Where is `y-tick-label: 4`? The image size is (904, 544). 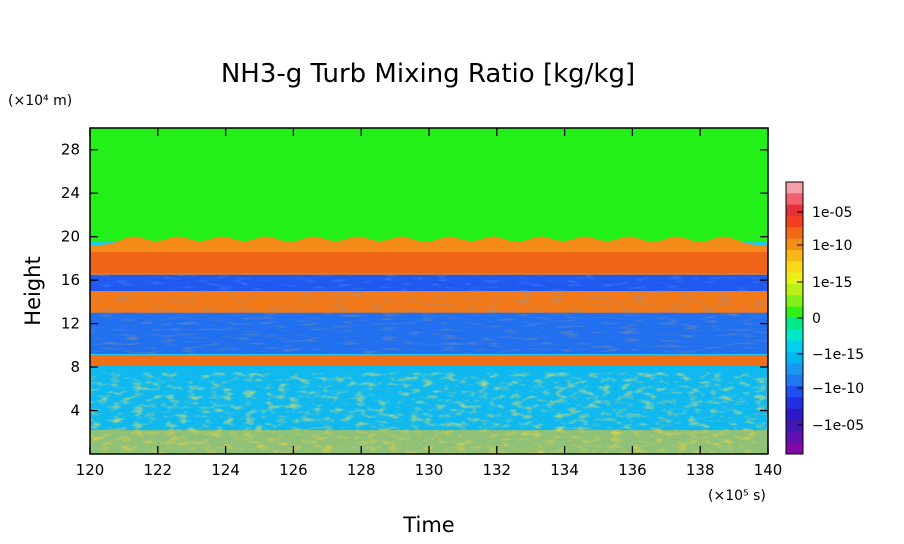
y-tick-label: 4 is located at coordinates (75, 411).